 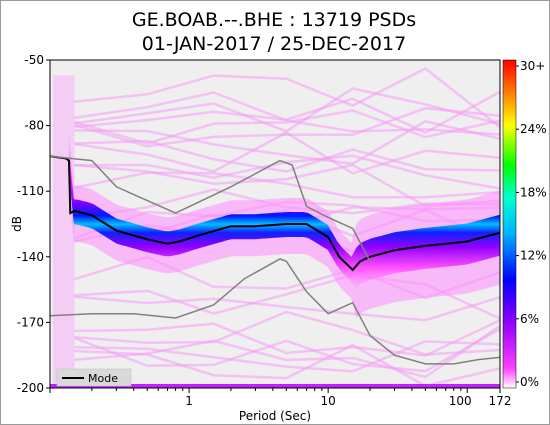 I want to click on colorbar-tick-label: 0%, so click(x=529, y=382).